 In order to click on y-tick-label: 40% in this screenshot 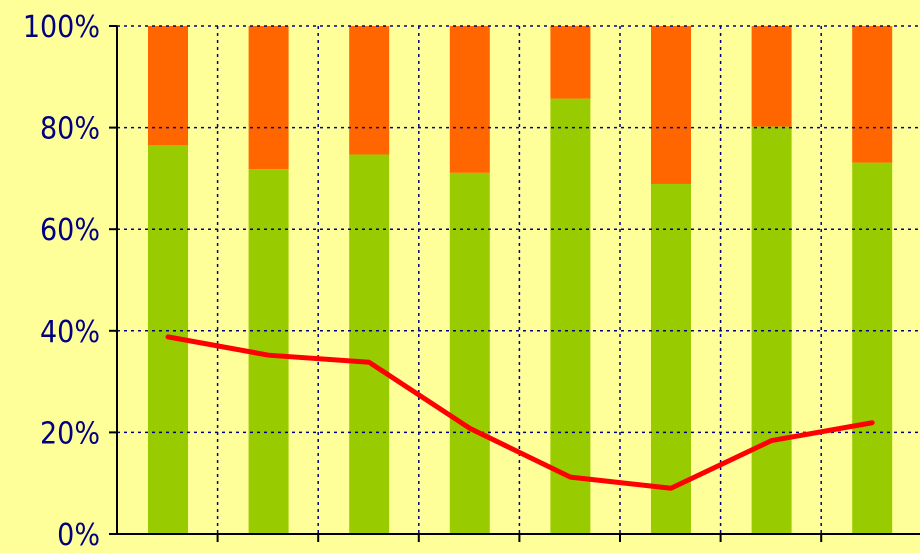, I will do `click(70, 332)`.